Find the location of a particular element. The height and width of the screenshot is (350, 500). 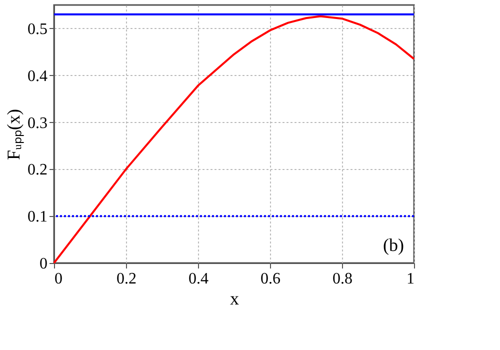

annotation: (b) is located at coordinates (393, 245).